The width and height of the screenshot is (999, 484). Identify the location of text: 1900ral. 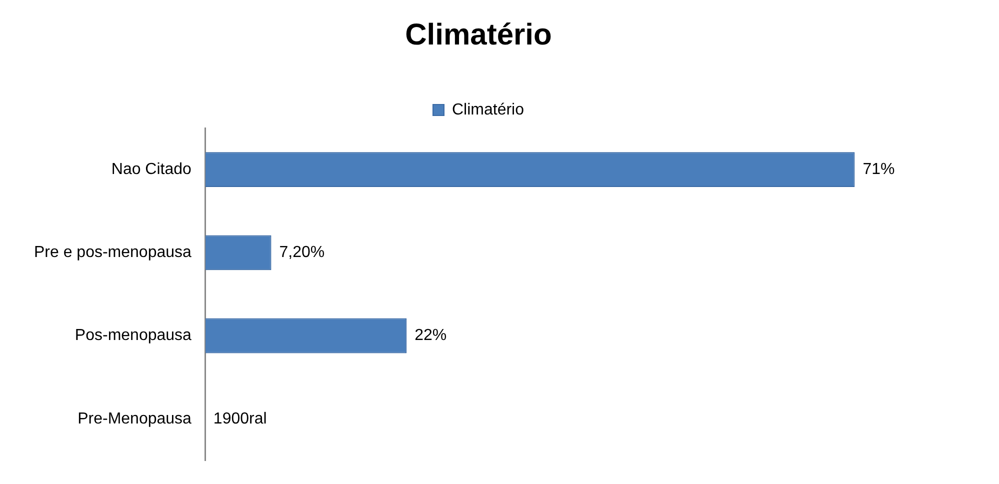
(240, 419).